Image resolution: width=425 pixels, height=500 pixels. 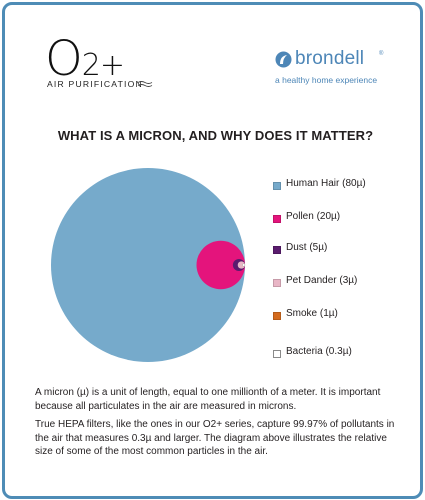 What do you see at coordinates (145, 84) in the screenshot?
I see `air-wave-icon` at bounding box center [145, 84].